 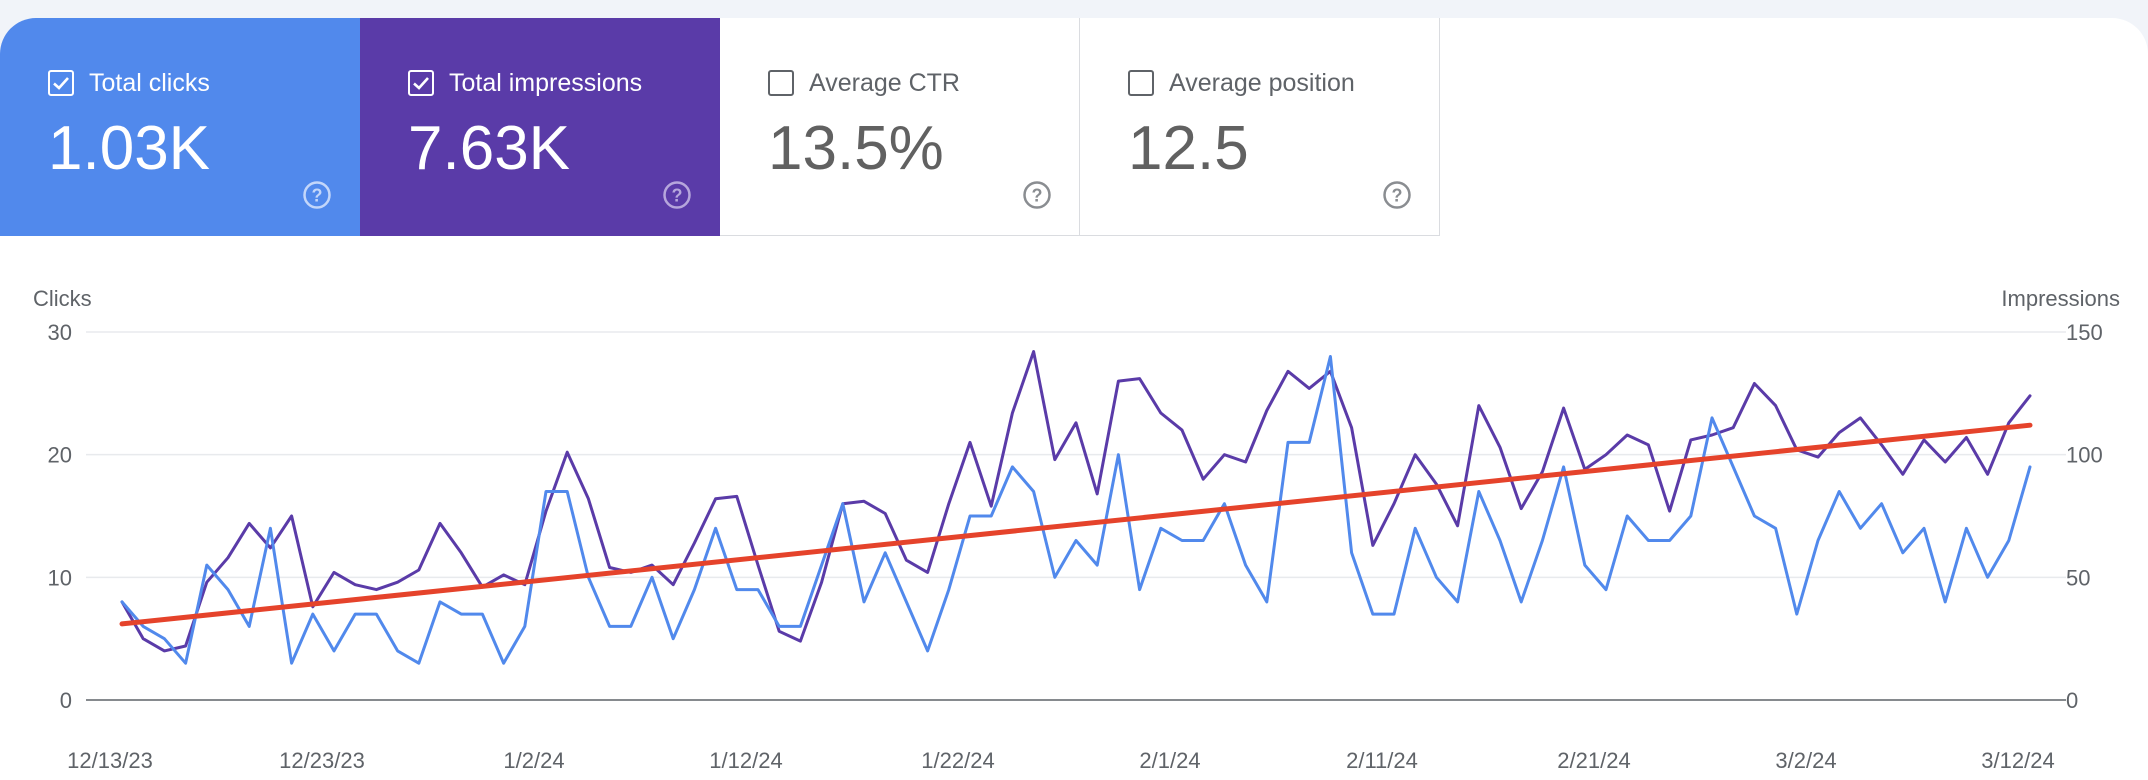 I want to click on left-tick-label: 20, so click(x=60, y=455).